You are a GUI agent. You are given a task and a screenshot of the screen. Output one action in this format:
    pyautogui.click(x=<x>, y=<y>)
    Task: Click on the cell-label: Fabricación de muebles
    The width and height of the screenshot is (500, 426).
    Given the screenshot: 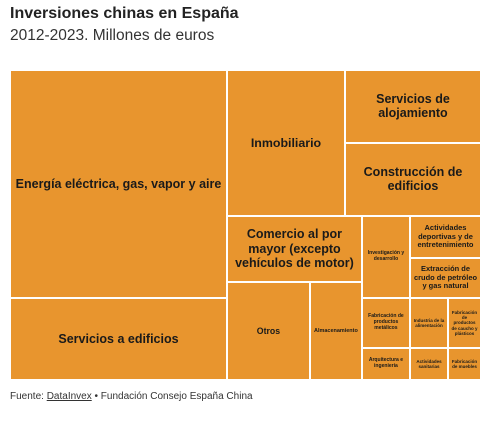 What is the action you would take?
    pyautogui.click(x=464, y=363)
    